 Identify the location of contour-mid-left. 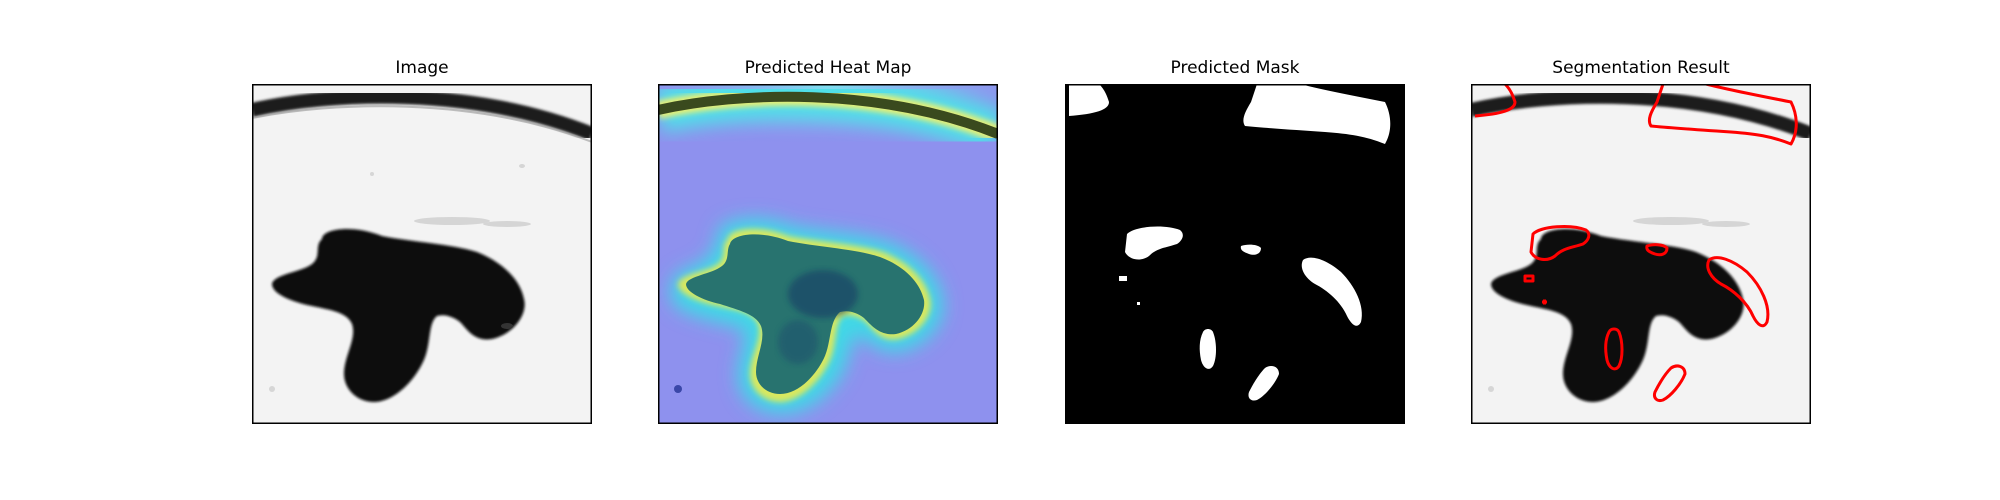
(1560, 243).